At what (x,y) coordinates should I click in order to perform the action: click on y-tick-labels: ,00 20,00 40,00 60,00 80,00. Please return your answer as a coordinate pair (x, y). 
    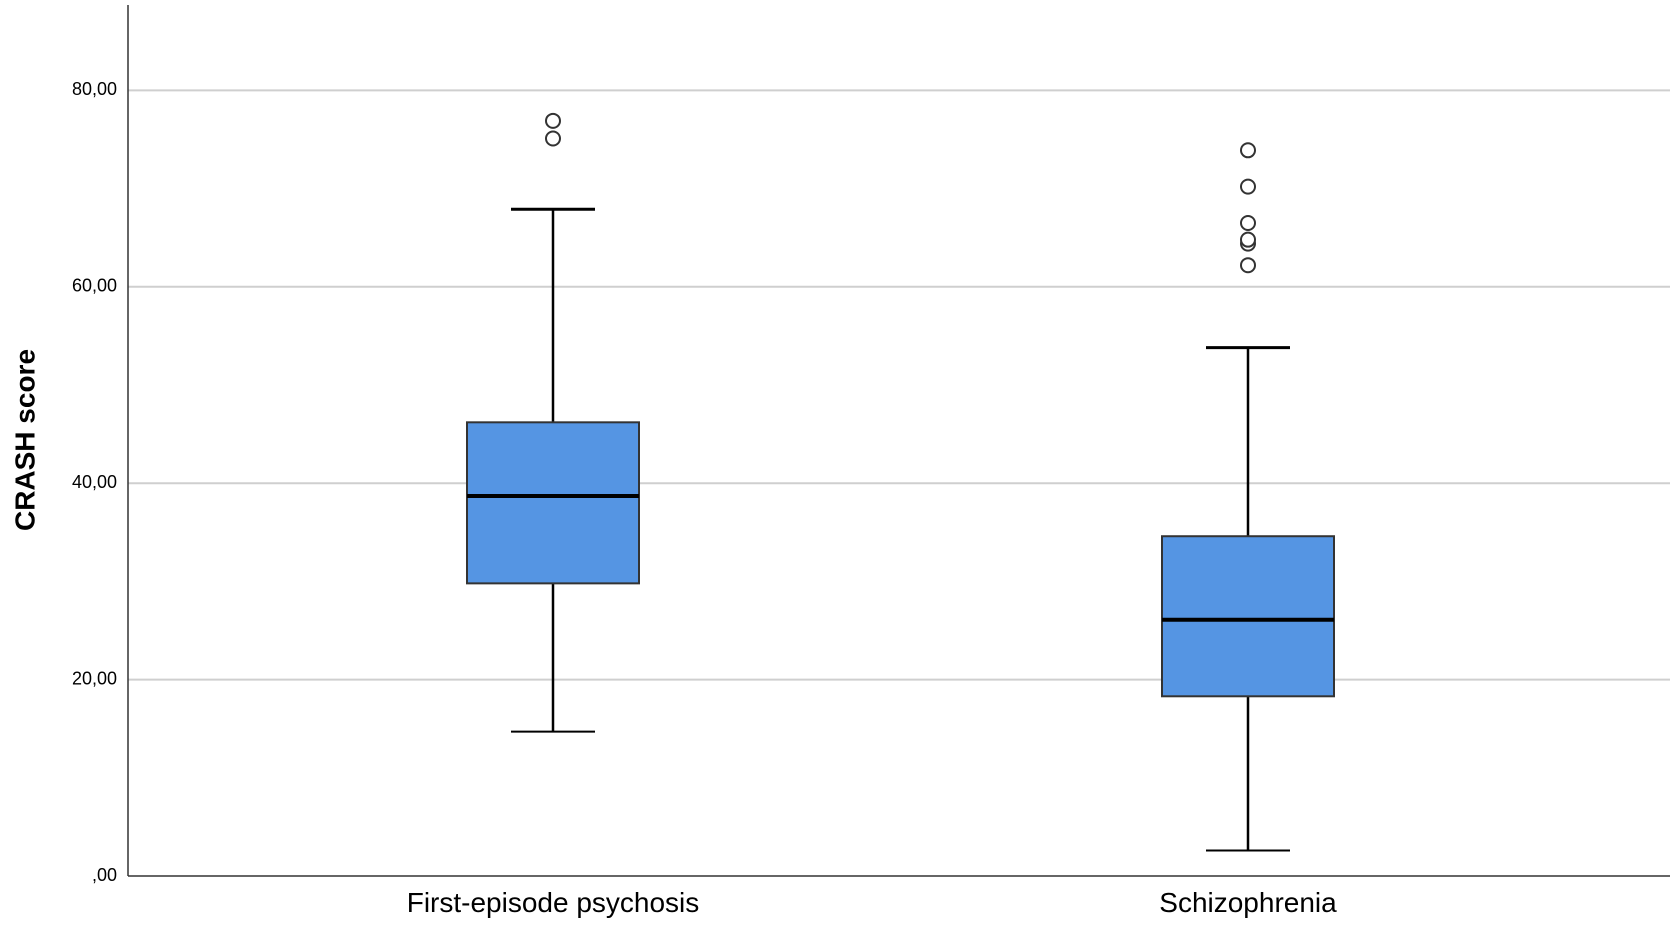
    Looking at the image, I should click on (94, 482).